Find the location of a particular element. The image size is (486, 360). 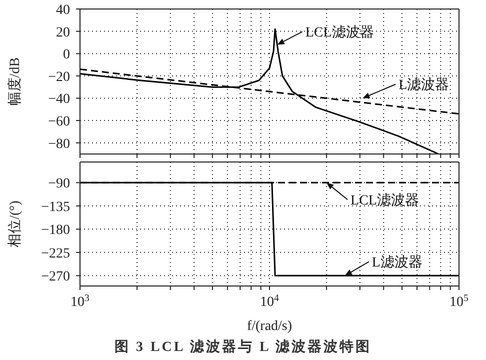

x-tick-label: 10$^{4}$ is located at coordinates (270, 301).